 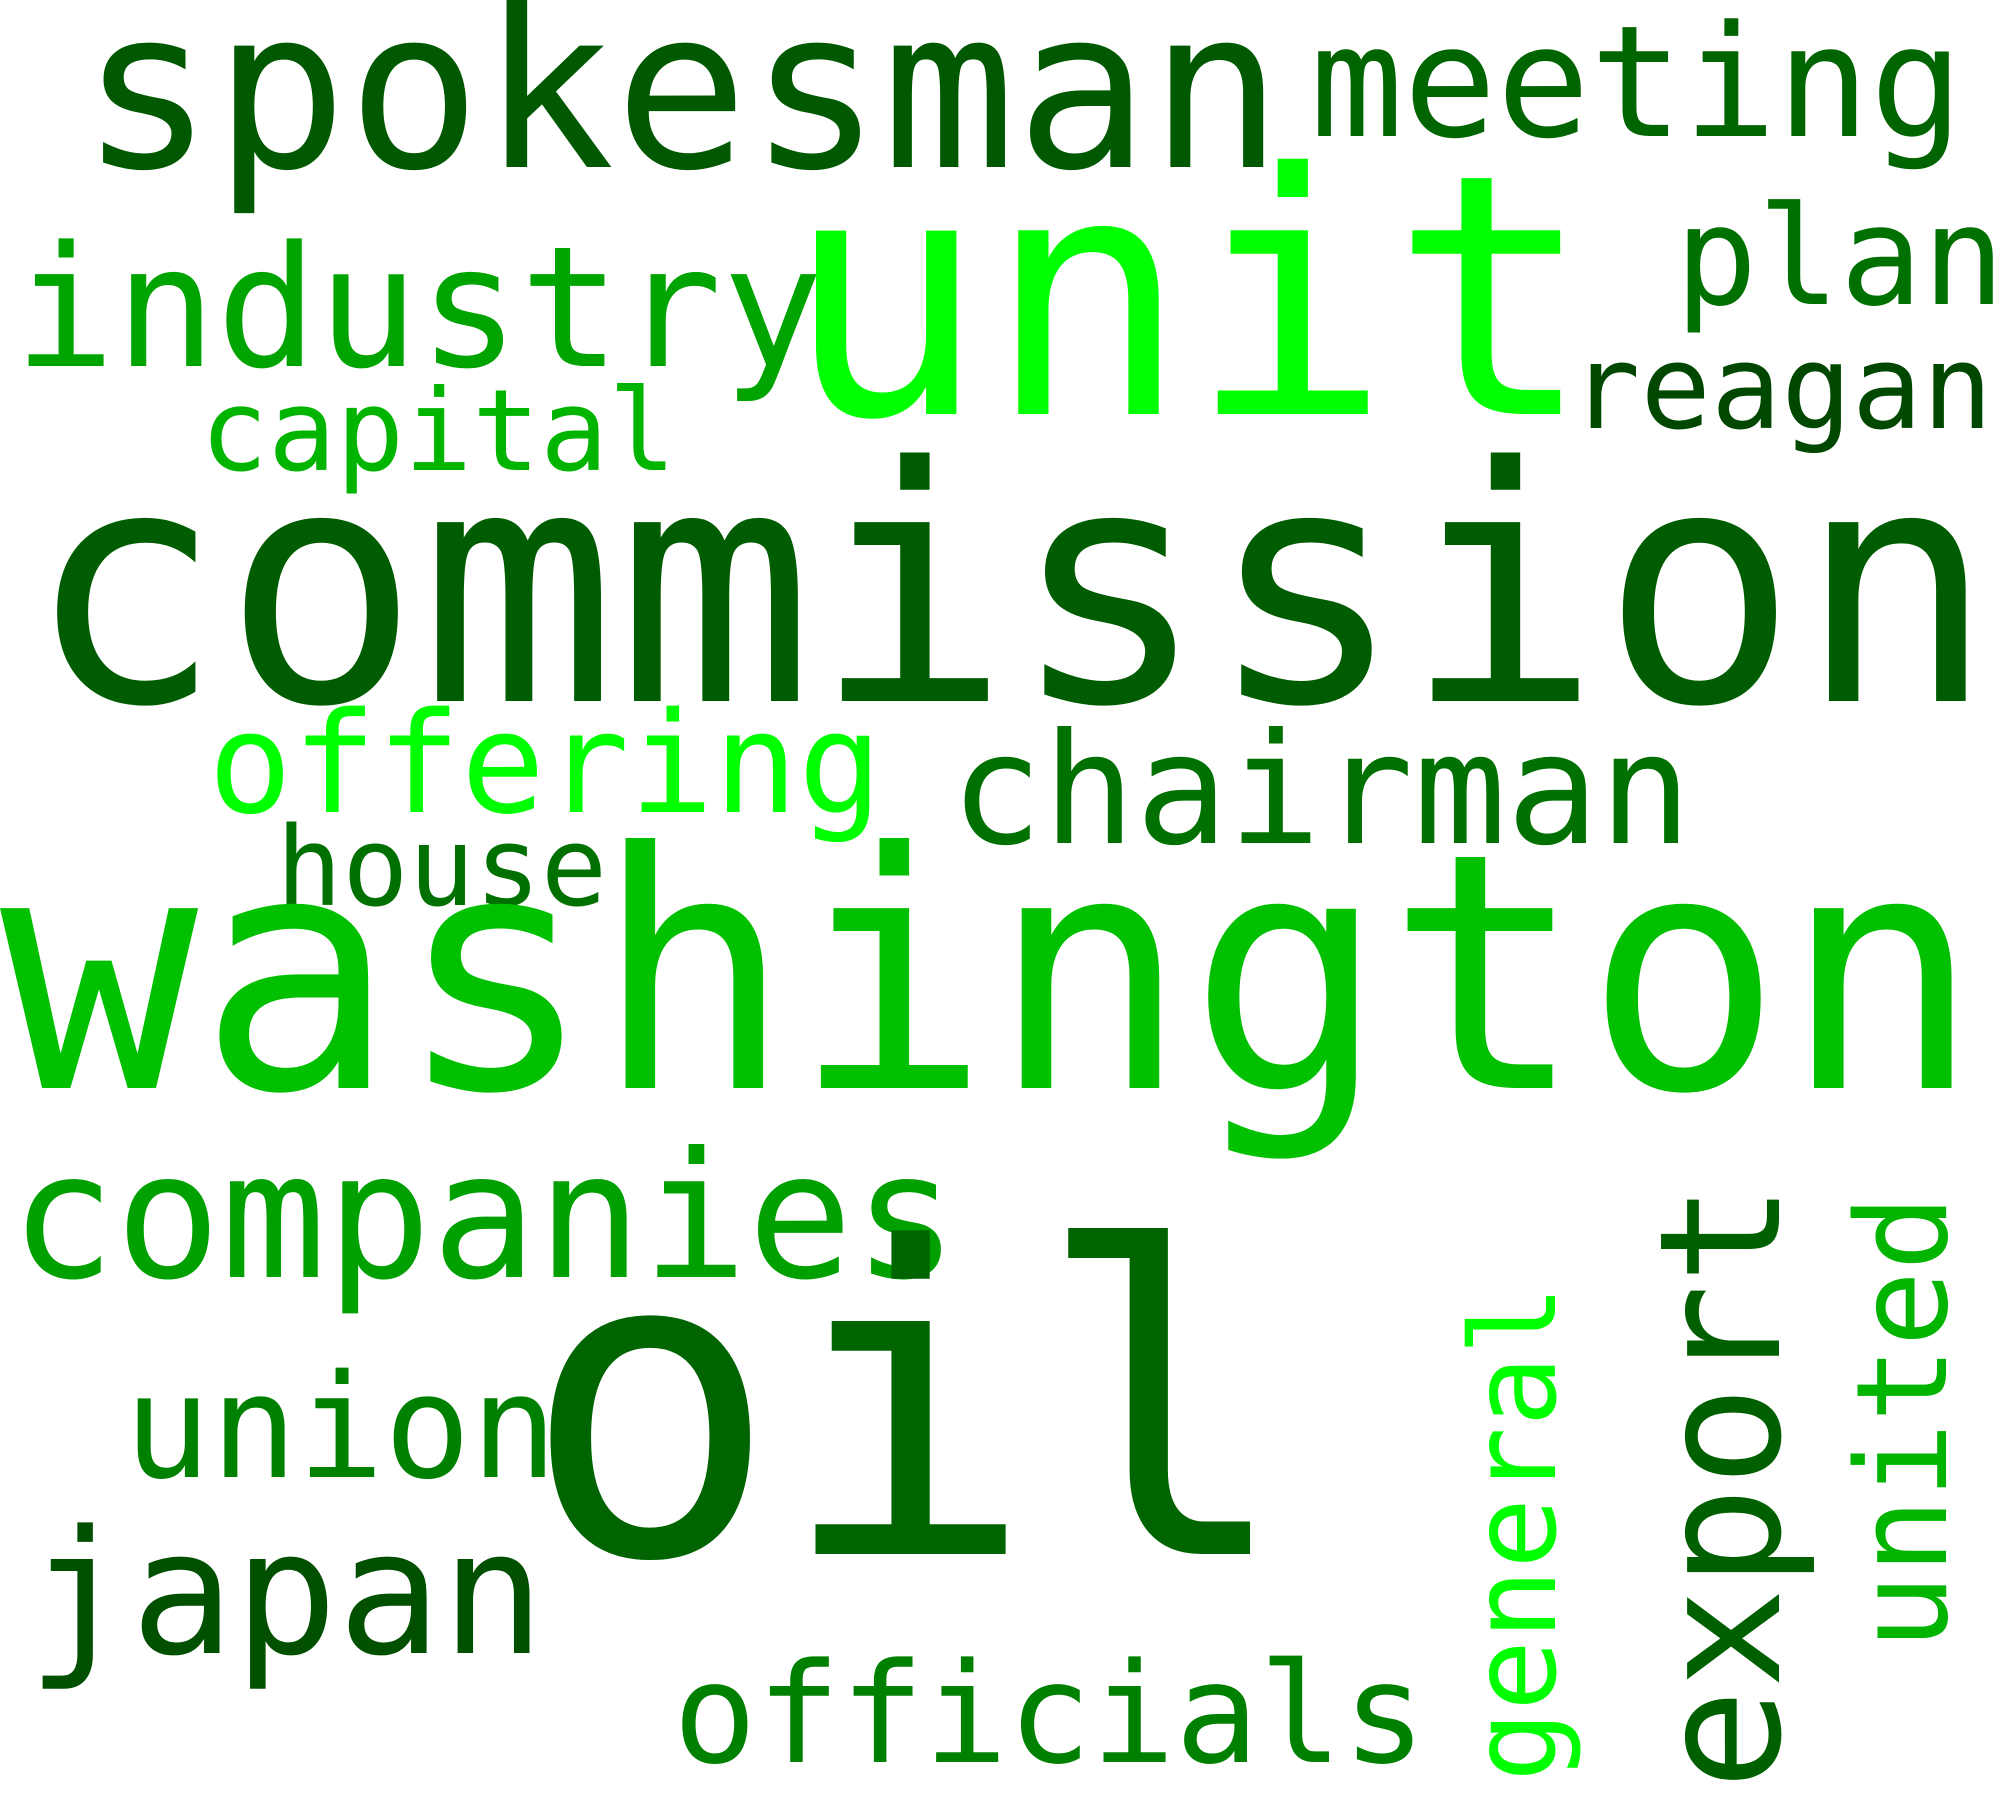 What do you see at coordinates (1514, 1533) in the screenshot?
I see `word-general: general` at bounding box center [1514, 1533].